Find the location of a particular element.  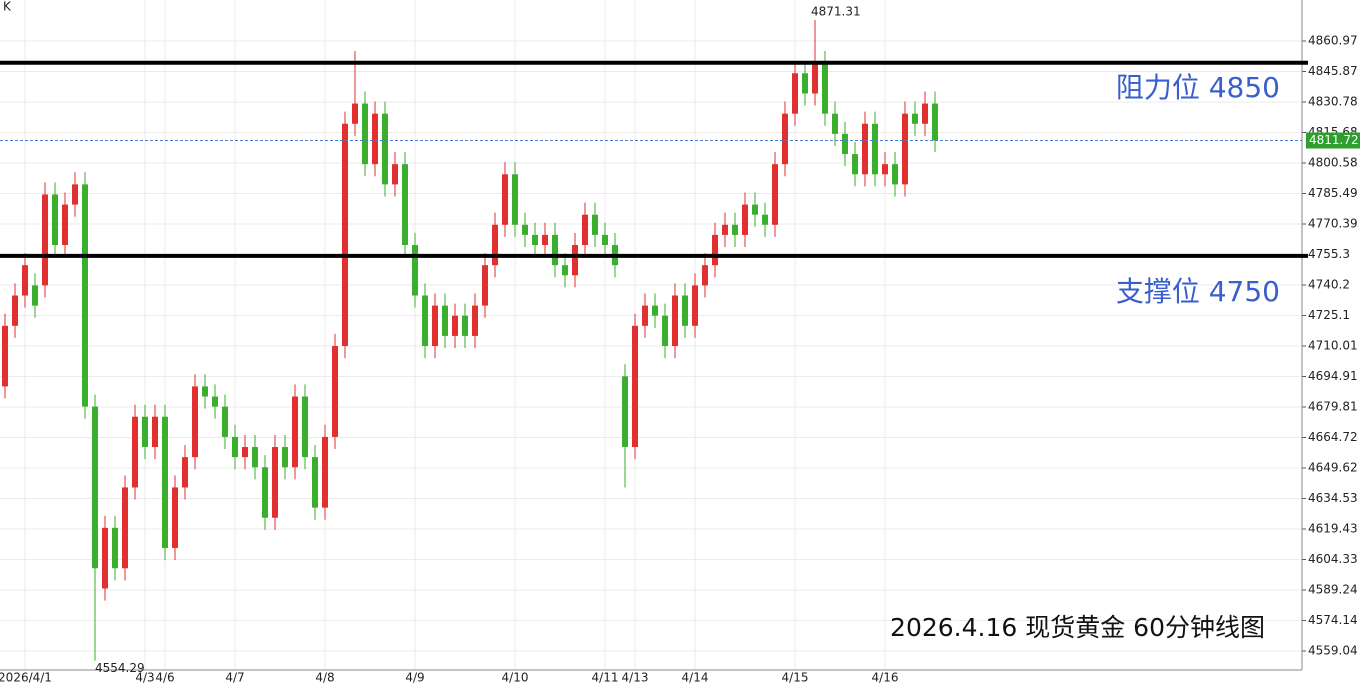

y-tick-label: 4740.2 is located at coordinates (1329, 284).